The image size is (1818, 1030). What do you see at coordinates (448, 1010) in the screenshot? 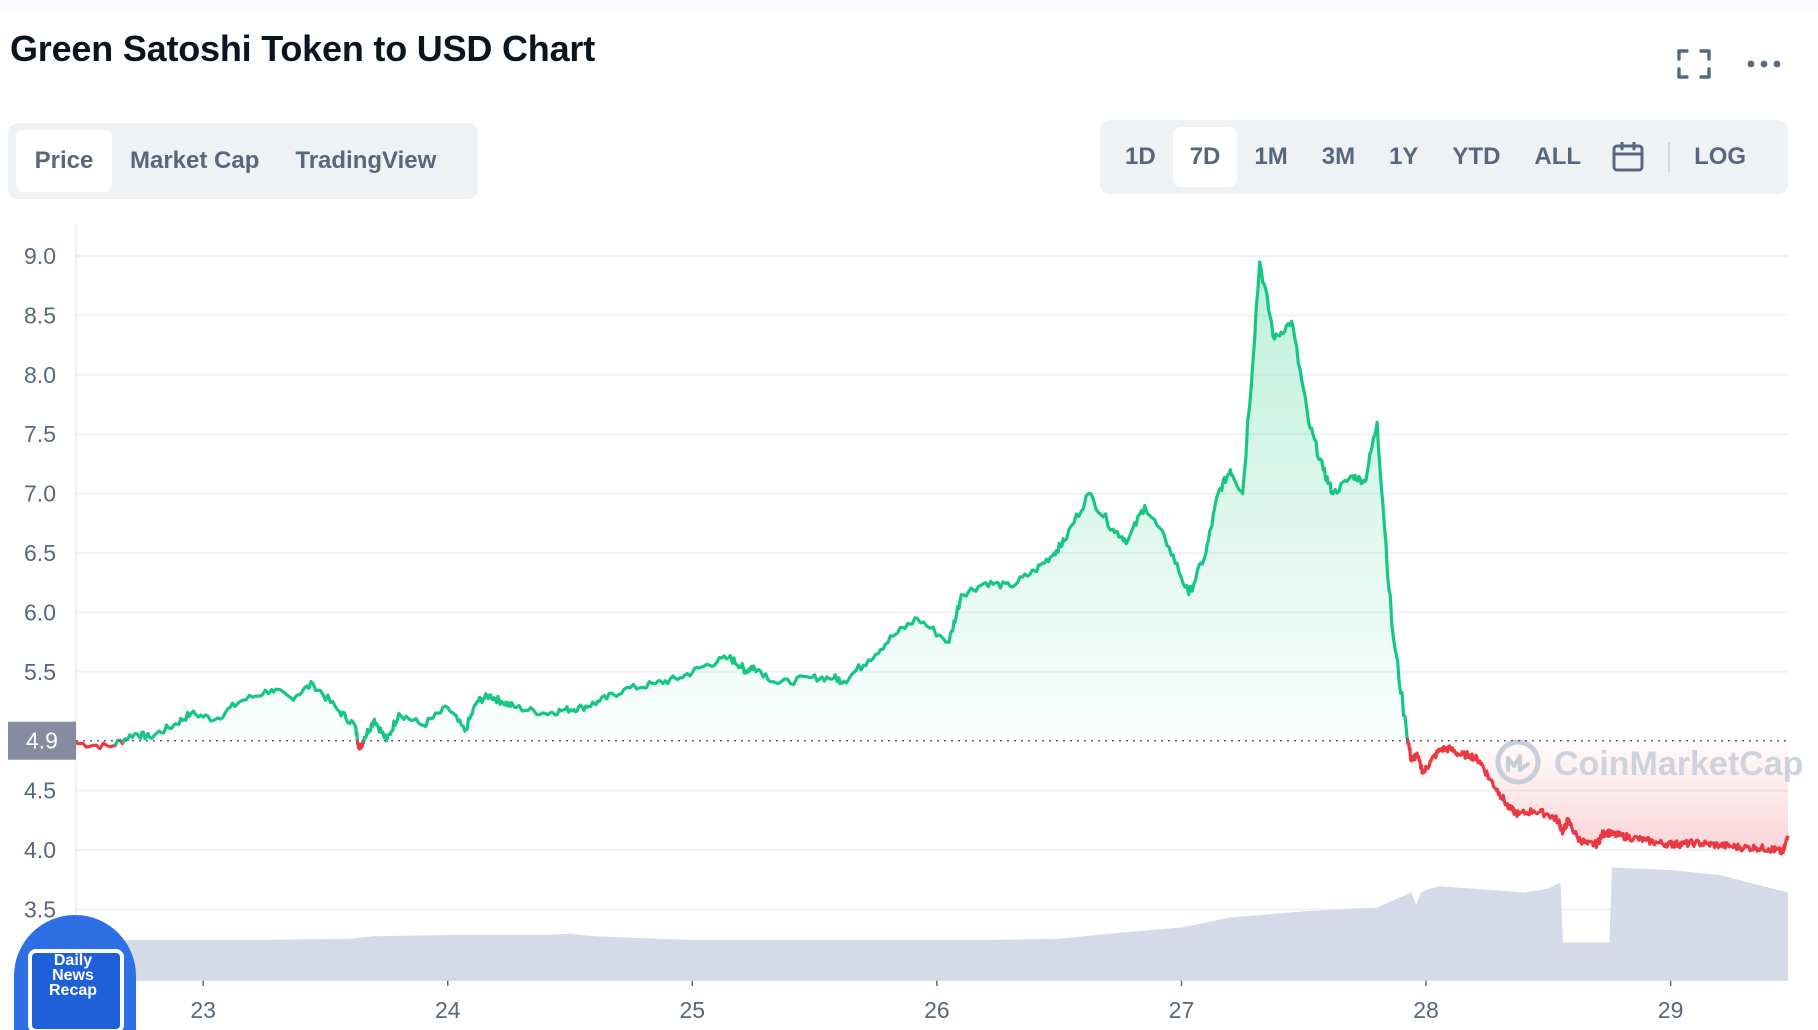
I see `x-tick-label: 24` at bounding box center [448, 1010].